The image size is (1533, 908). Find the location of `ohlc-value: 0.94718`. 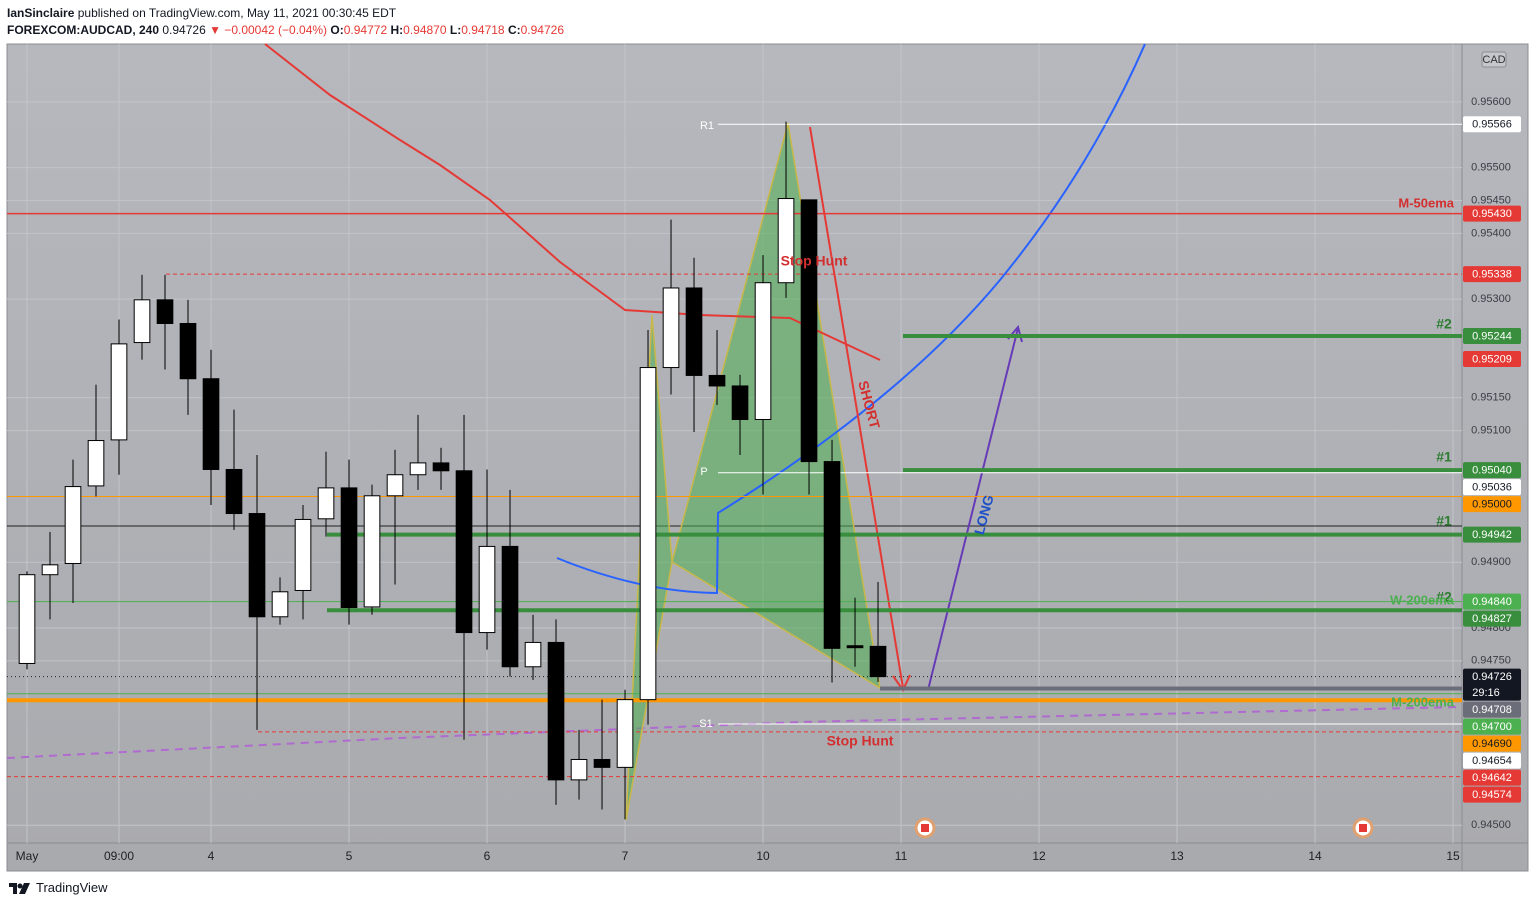

ohlc-value: 0.94718 is located at coordinates (483, 30).